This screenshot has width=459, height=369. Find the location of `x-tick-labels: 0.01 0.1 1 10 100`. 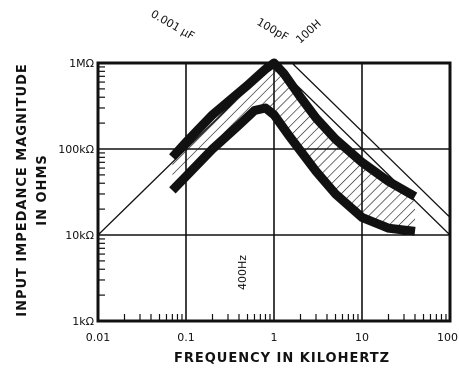

x-tick-labels: 0.01 0.1 1 10 100 is located at coordinates (272, 337).